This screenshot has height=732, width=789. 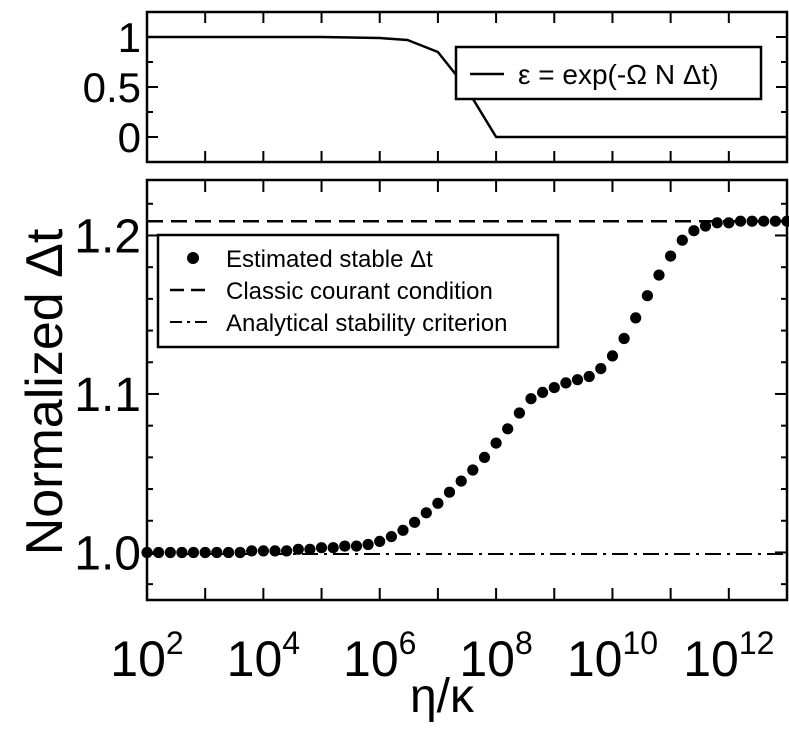 What do you see at coordinates (291, 643) in the screenshot?
I see `x-tick-exponent: 4` at bounding box center [291, 643].